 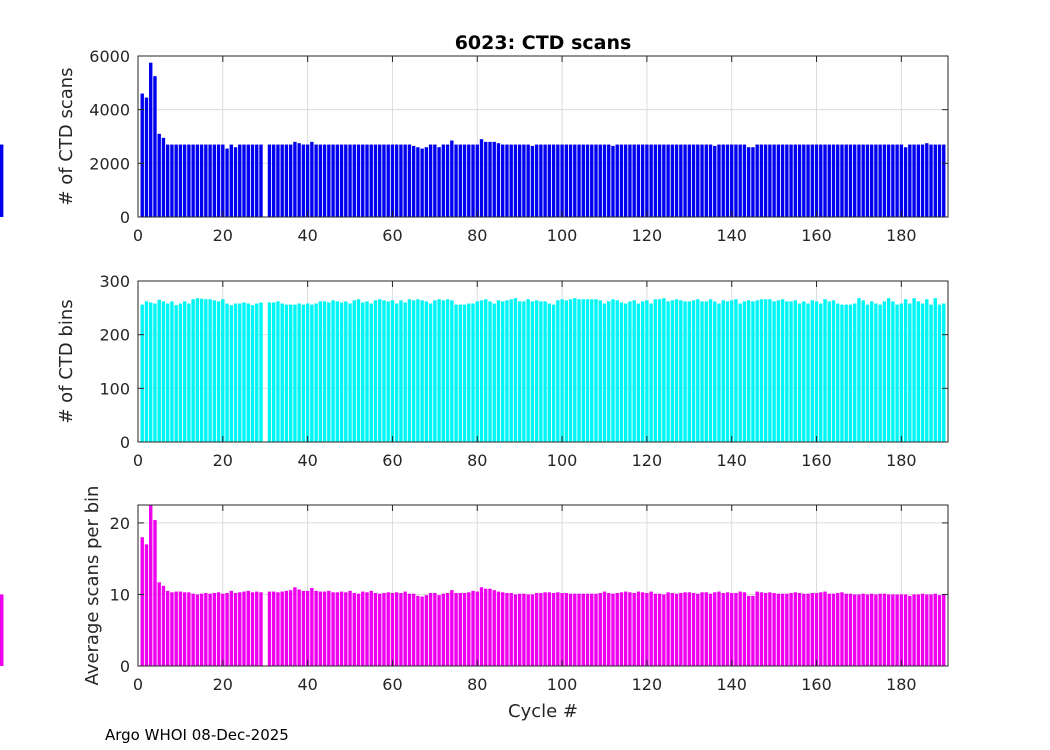 I want to click on scans-xtick-label: 40, so click(x=307, y=235).